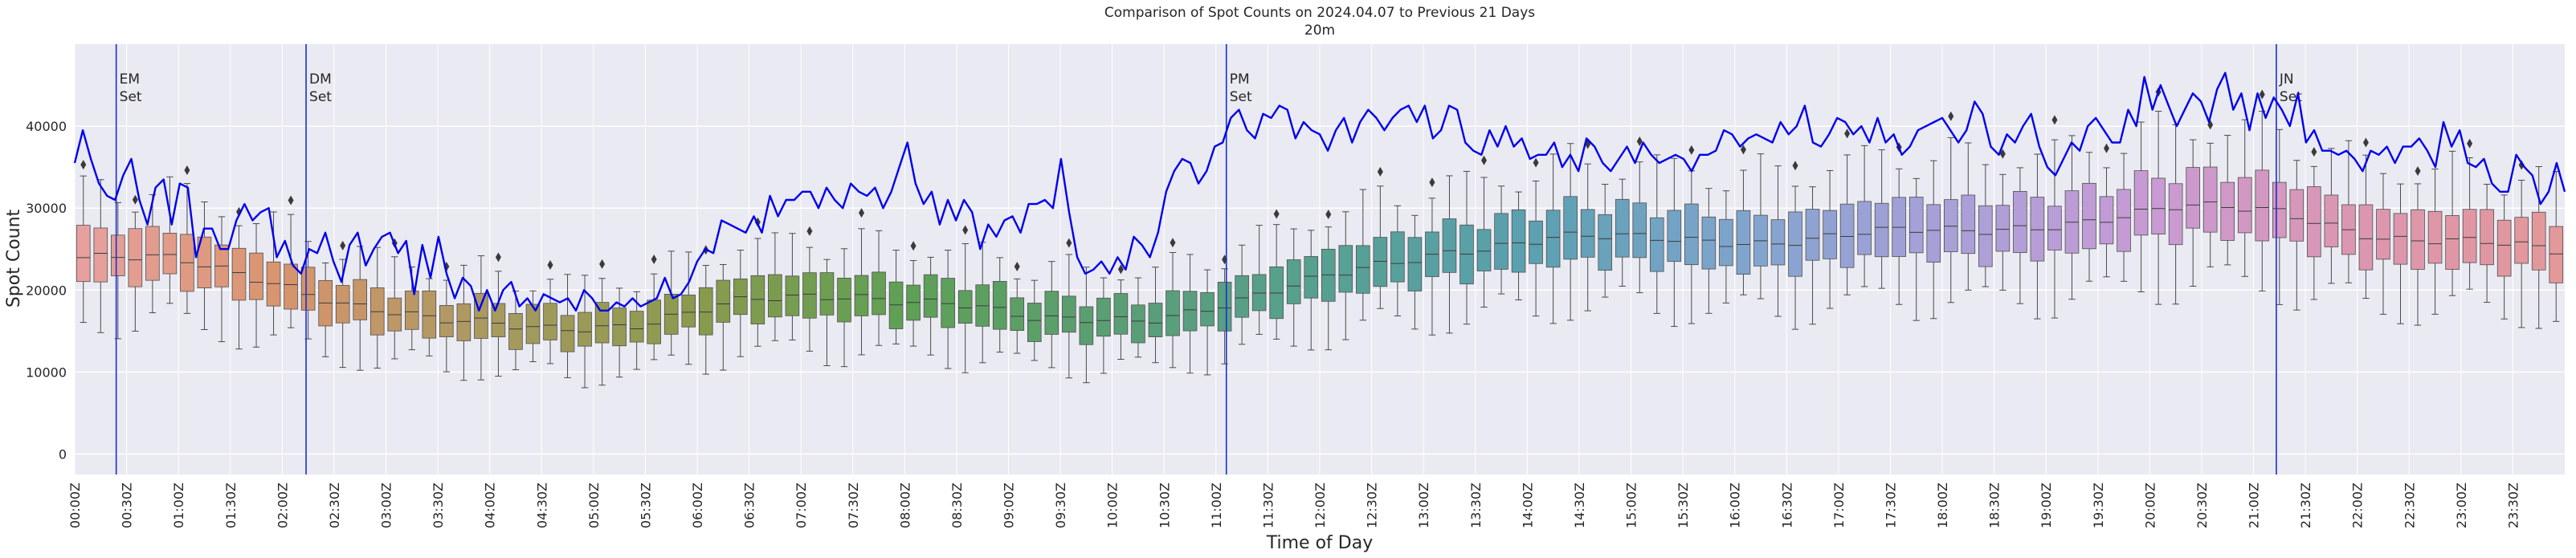 This screenshot has width=2576, height=558. I want to click on x-tick-label: 01:00Z, so click(178, 505).